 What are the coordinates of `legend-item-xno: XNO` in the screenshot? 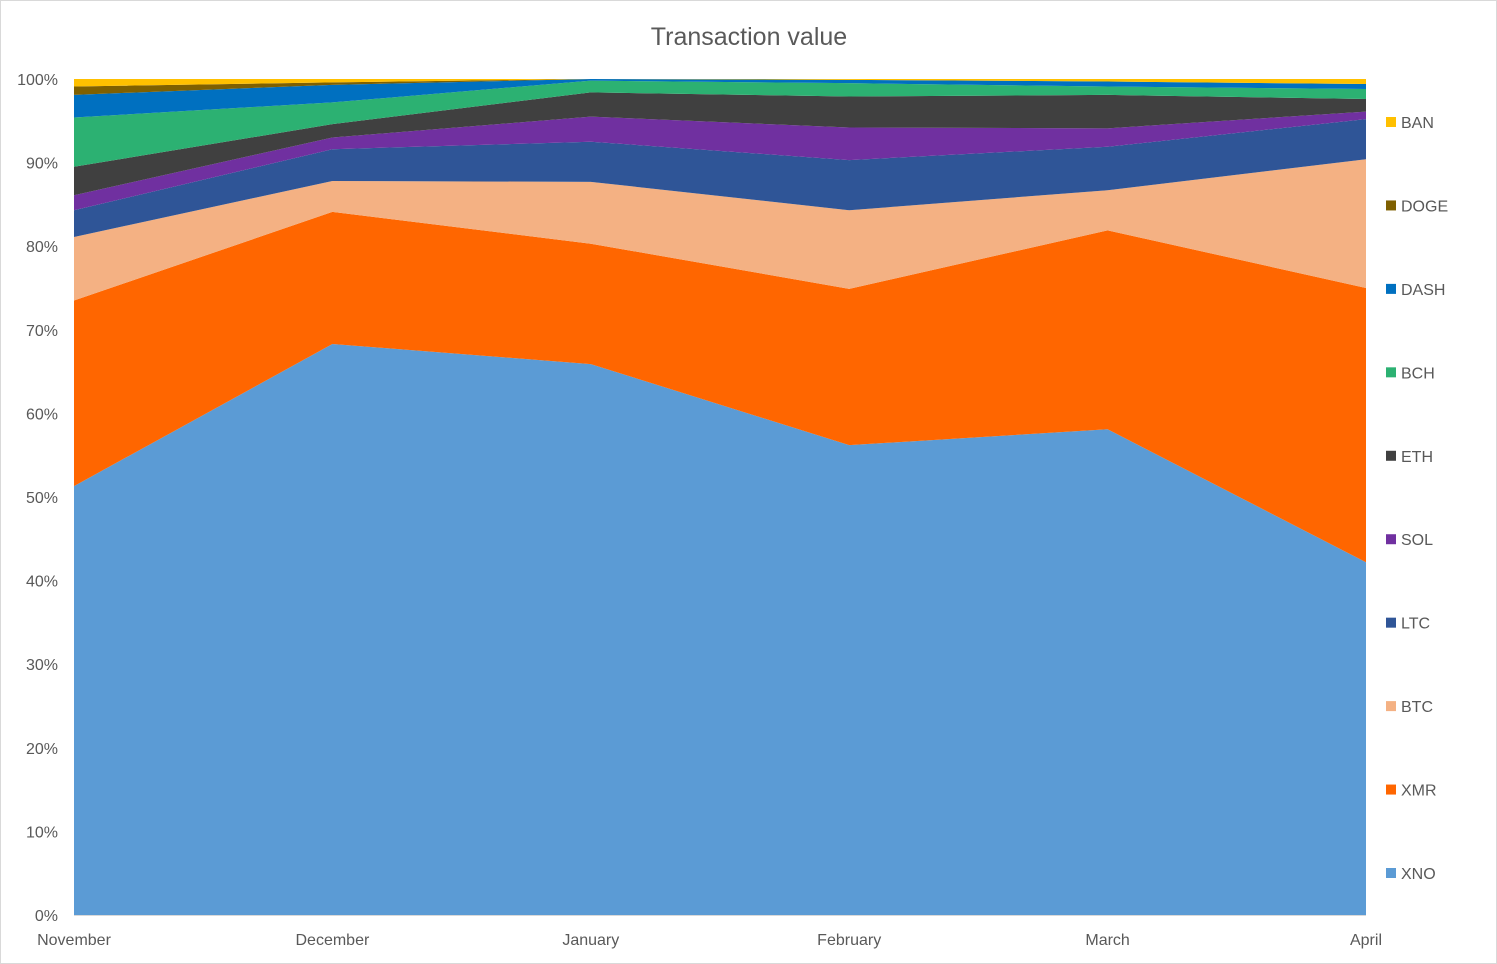 It's located at (1411, 874).